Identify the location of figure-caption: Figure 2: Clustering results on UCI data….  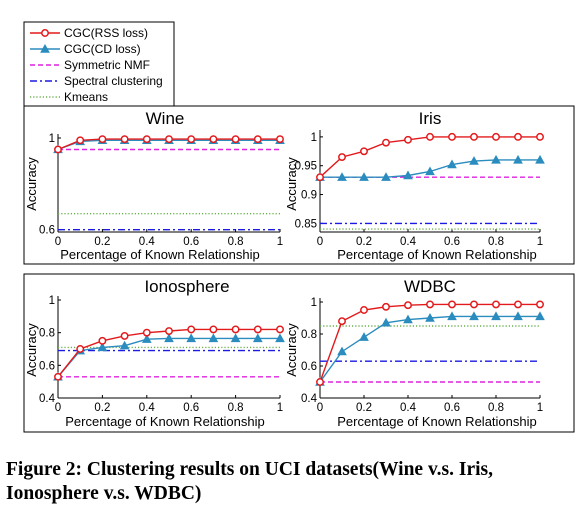
(249, 481).